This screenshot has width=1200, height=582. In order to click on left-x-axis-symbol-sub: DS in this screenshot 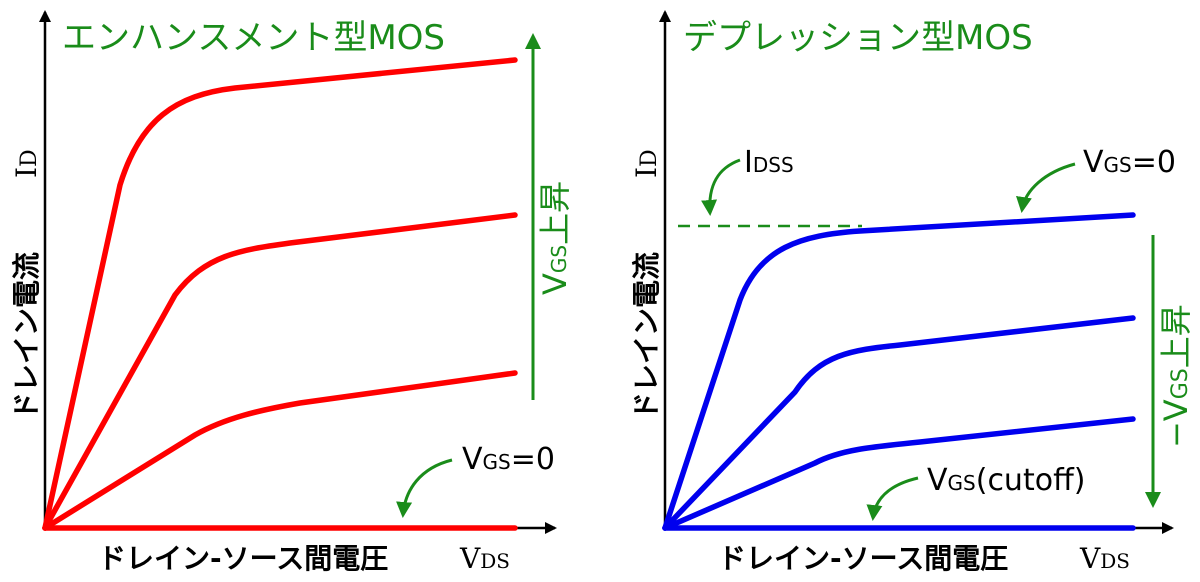, I will do `click(495, 561)`.